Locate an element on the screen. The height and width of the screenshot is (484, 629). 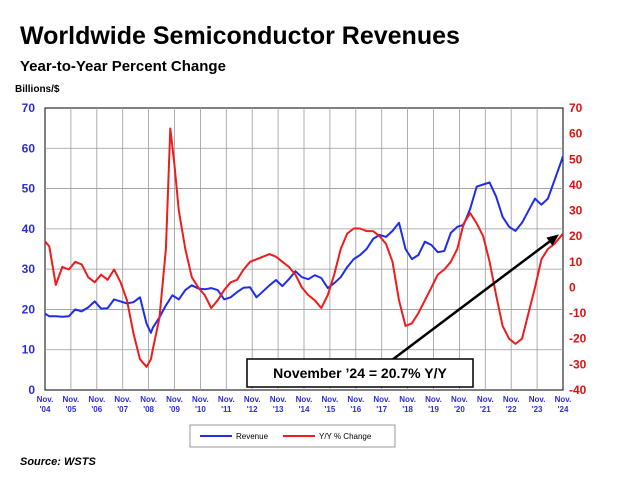
legend-yoy-label: Y/Y % Change is located at coordinates (345, 436).